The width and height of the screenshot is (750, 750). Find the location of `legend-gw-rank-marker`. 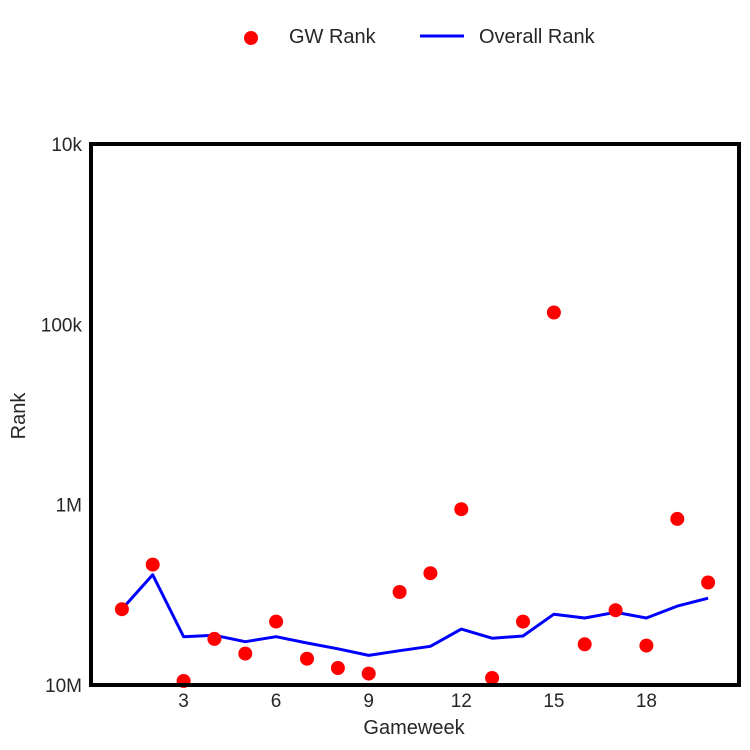

legend-gw-rank-marker is located at coordinates (251, 38).